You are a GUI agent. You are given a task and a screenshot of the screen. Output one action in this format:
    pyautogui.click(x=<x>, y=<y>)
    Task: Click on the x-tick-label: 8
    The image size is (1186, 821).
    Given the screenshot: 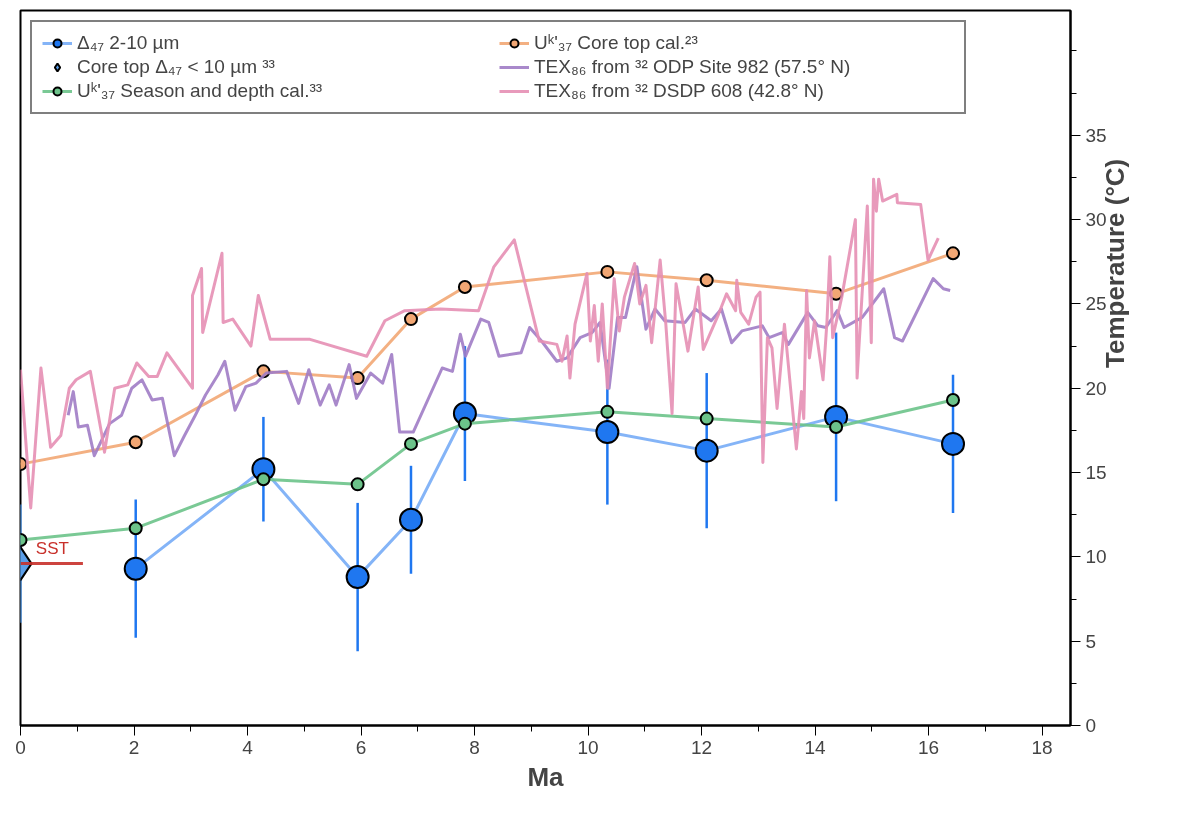 What is the action you would take?
    pyautogui.click(x=474, y=747)
    